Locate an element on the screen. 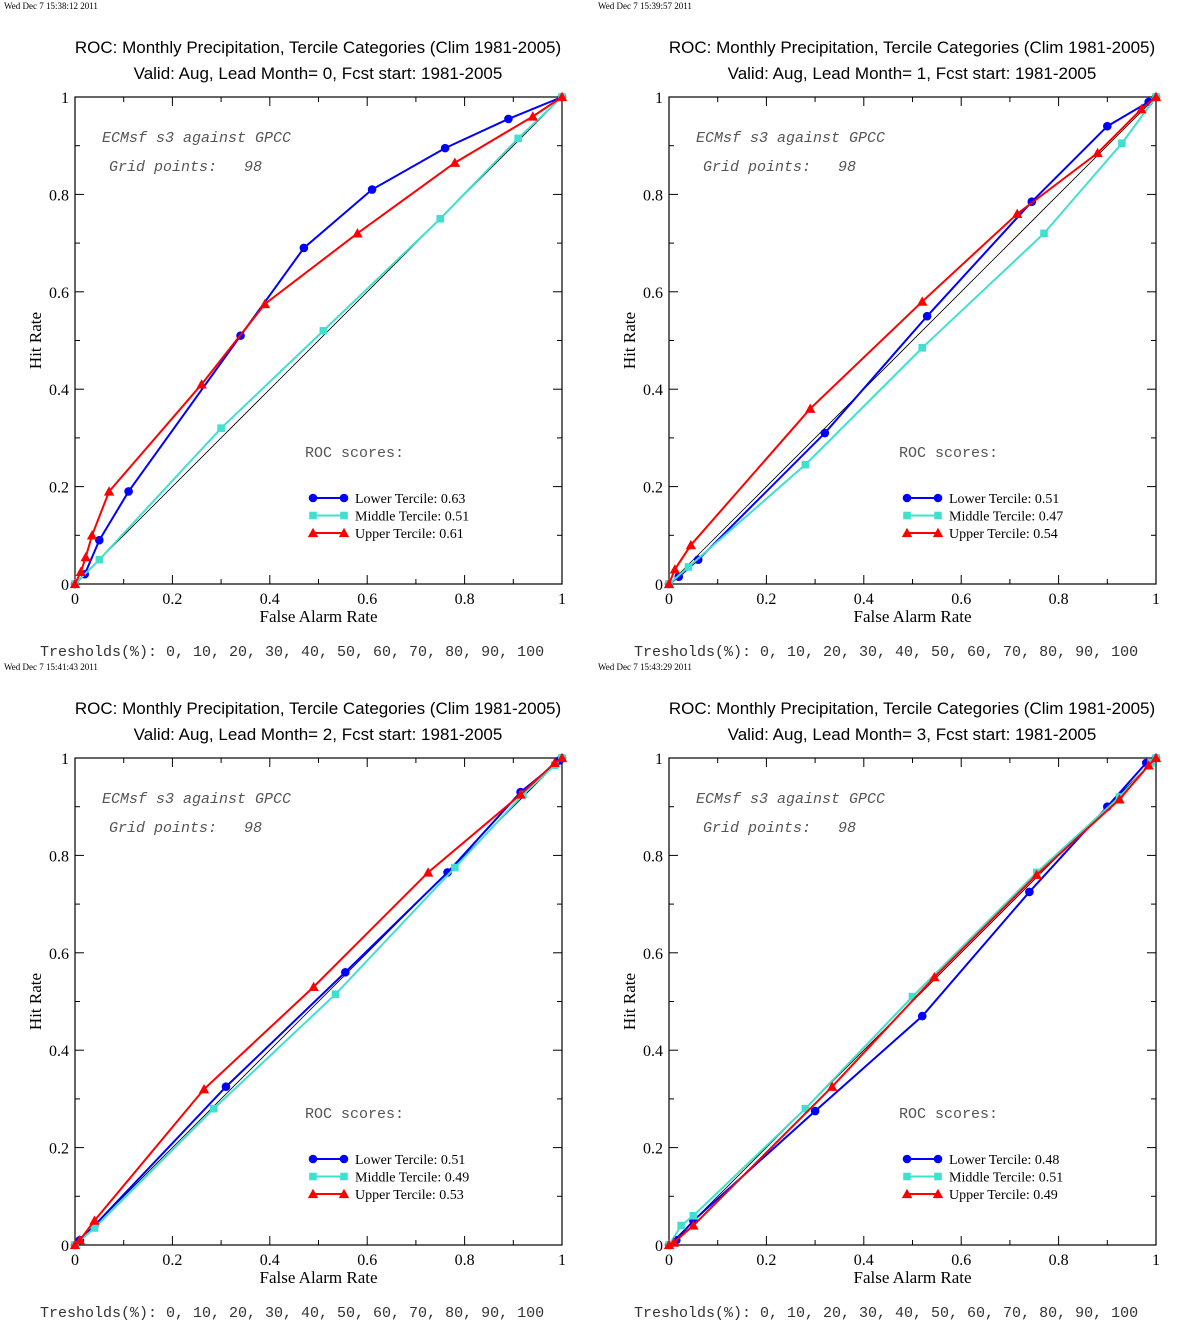 Image resolution: width=1187 pixels, height=1322 pixels. x-tick-label: 1 is located at coordinates (1156, 1260).